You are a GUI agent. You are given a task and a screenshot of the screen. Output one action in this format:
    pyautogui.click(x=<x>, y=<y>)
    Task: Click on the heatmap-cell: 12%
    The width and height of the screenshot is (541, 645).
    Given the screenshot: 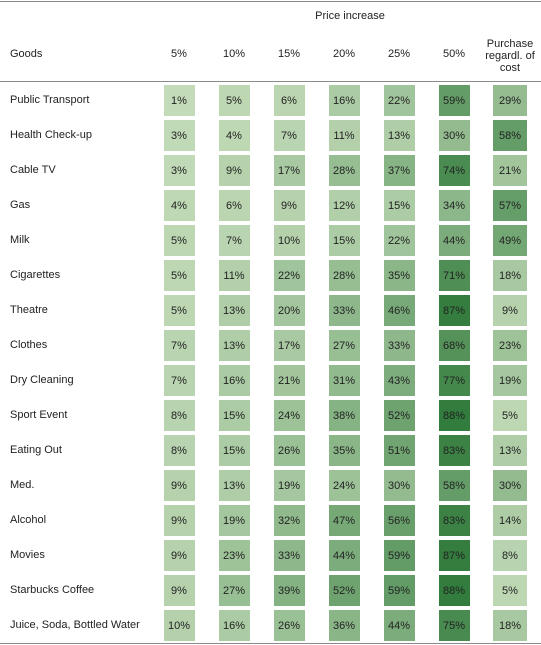 What is the action you would take?
    pyautogui.click(x=344, y=205)
    